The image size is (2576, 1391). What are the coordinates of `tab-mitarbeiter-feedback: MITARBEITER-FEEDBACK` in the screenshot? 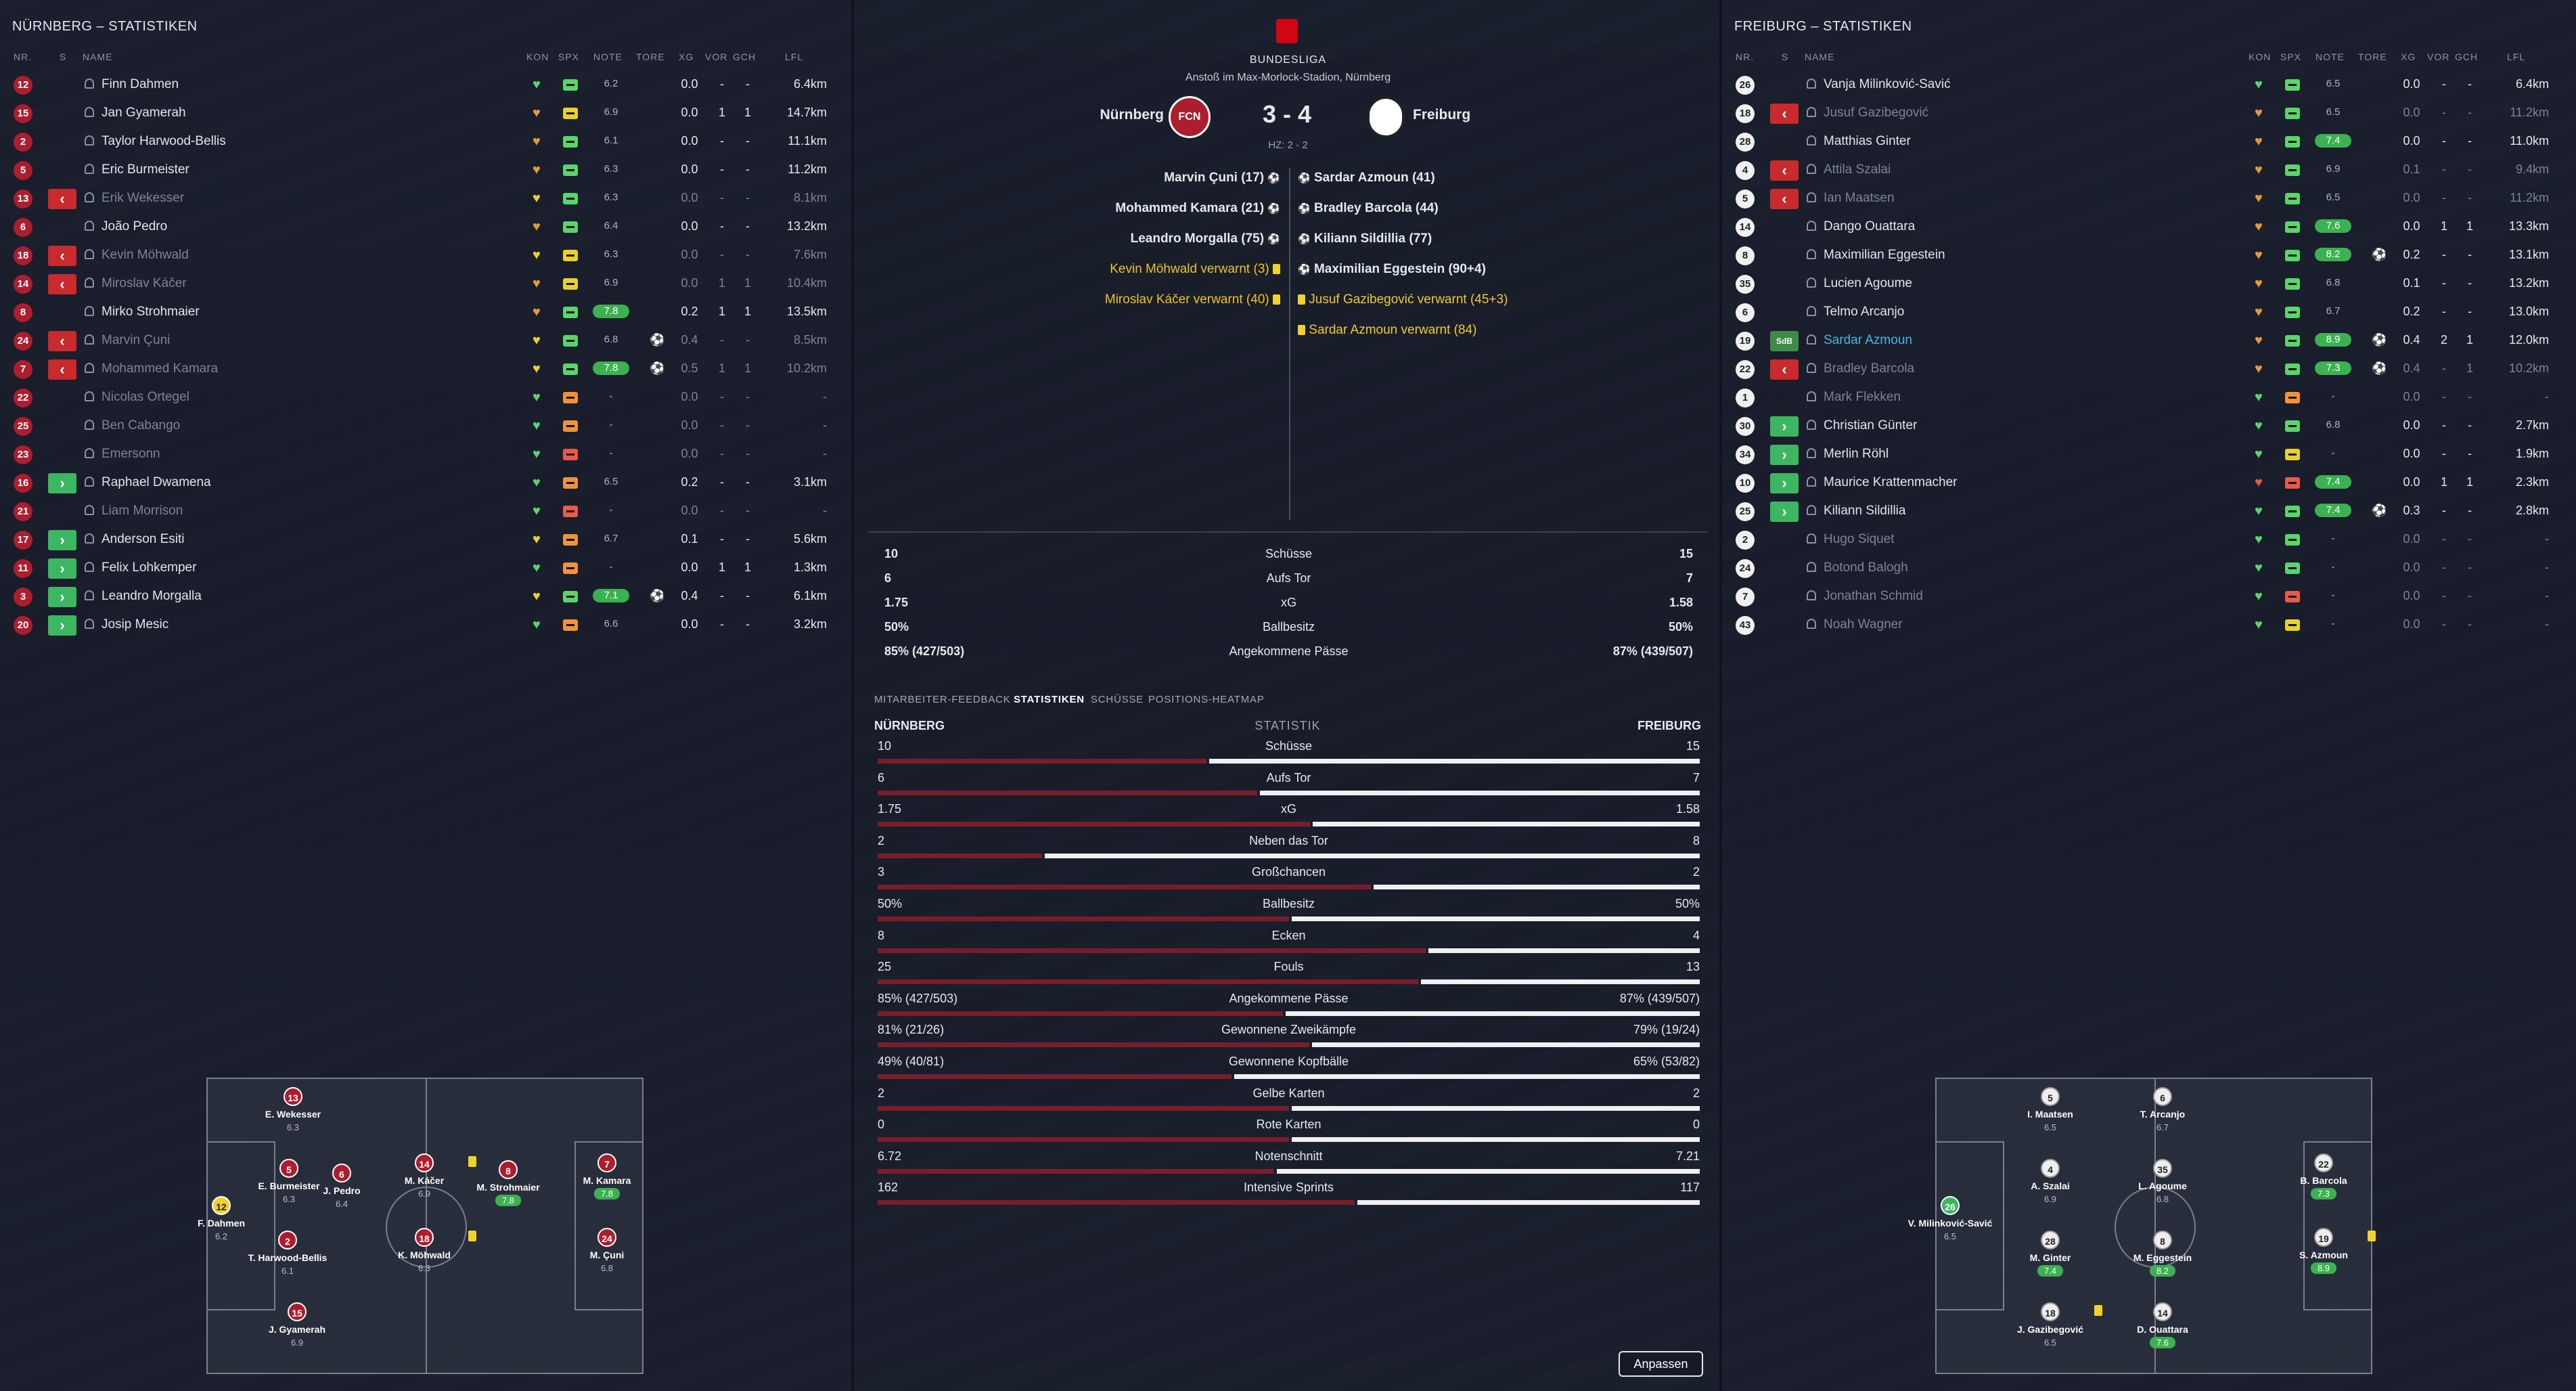 It's located at (942, 699).